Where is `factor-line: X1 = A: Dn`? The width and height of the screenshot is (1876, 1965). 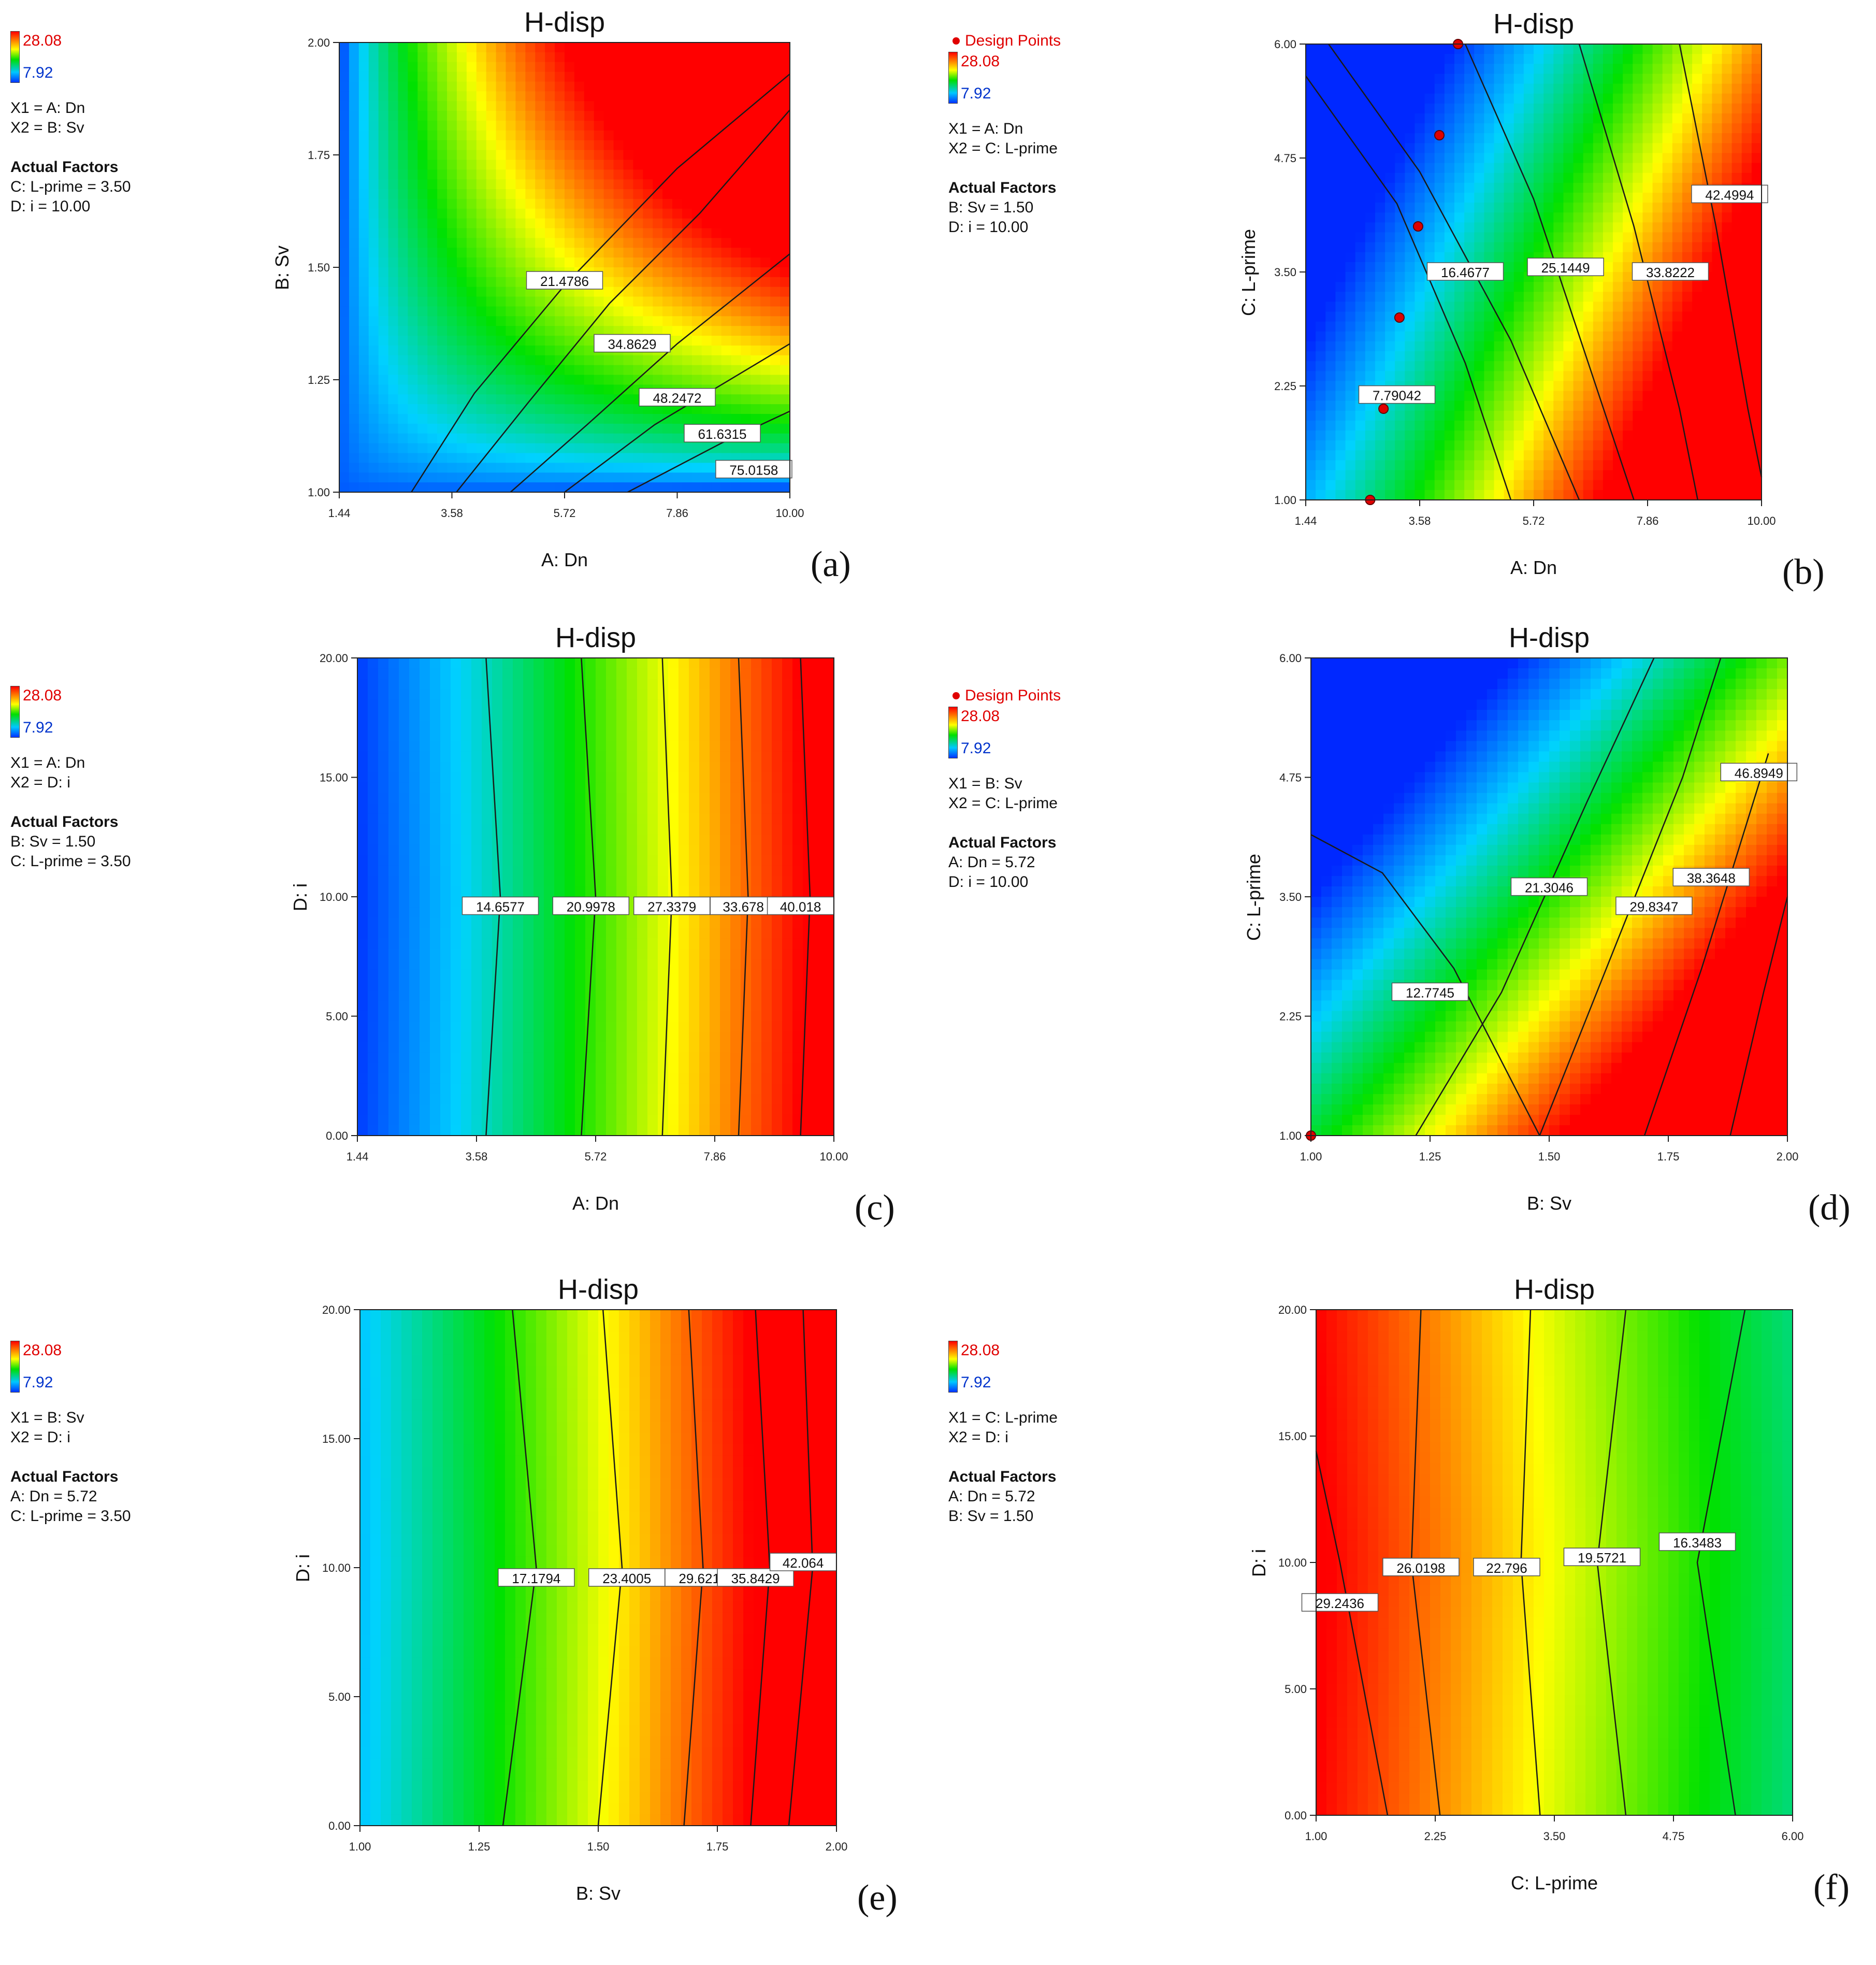
factor-line: X1 = A: Dn is located at coordinates (986, 128).